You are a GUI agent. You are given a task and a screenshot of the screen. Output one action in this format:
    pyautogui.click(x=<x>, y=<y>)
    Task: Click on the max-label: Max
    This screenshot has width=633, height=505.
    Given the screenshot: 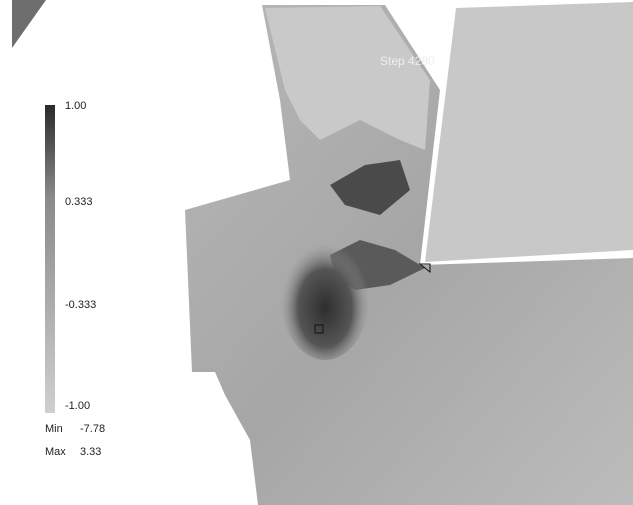 What is the action you would take?
    pyautogui.click(x=55, y=452)
    